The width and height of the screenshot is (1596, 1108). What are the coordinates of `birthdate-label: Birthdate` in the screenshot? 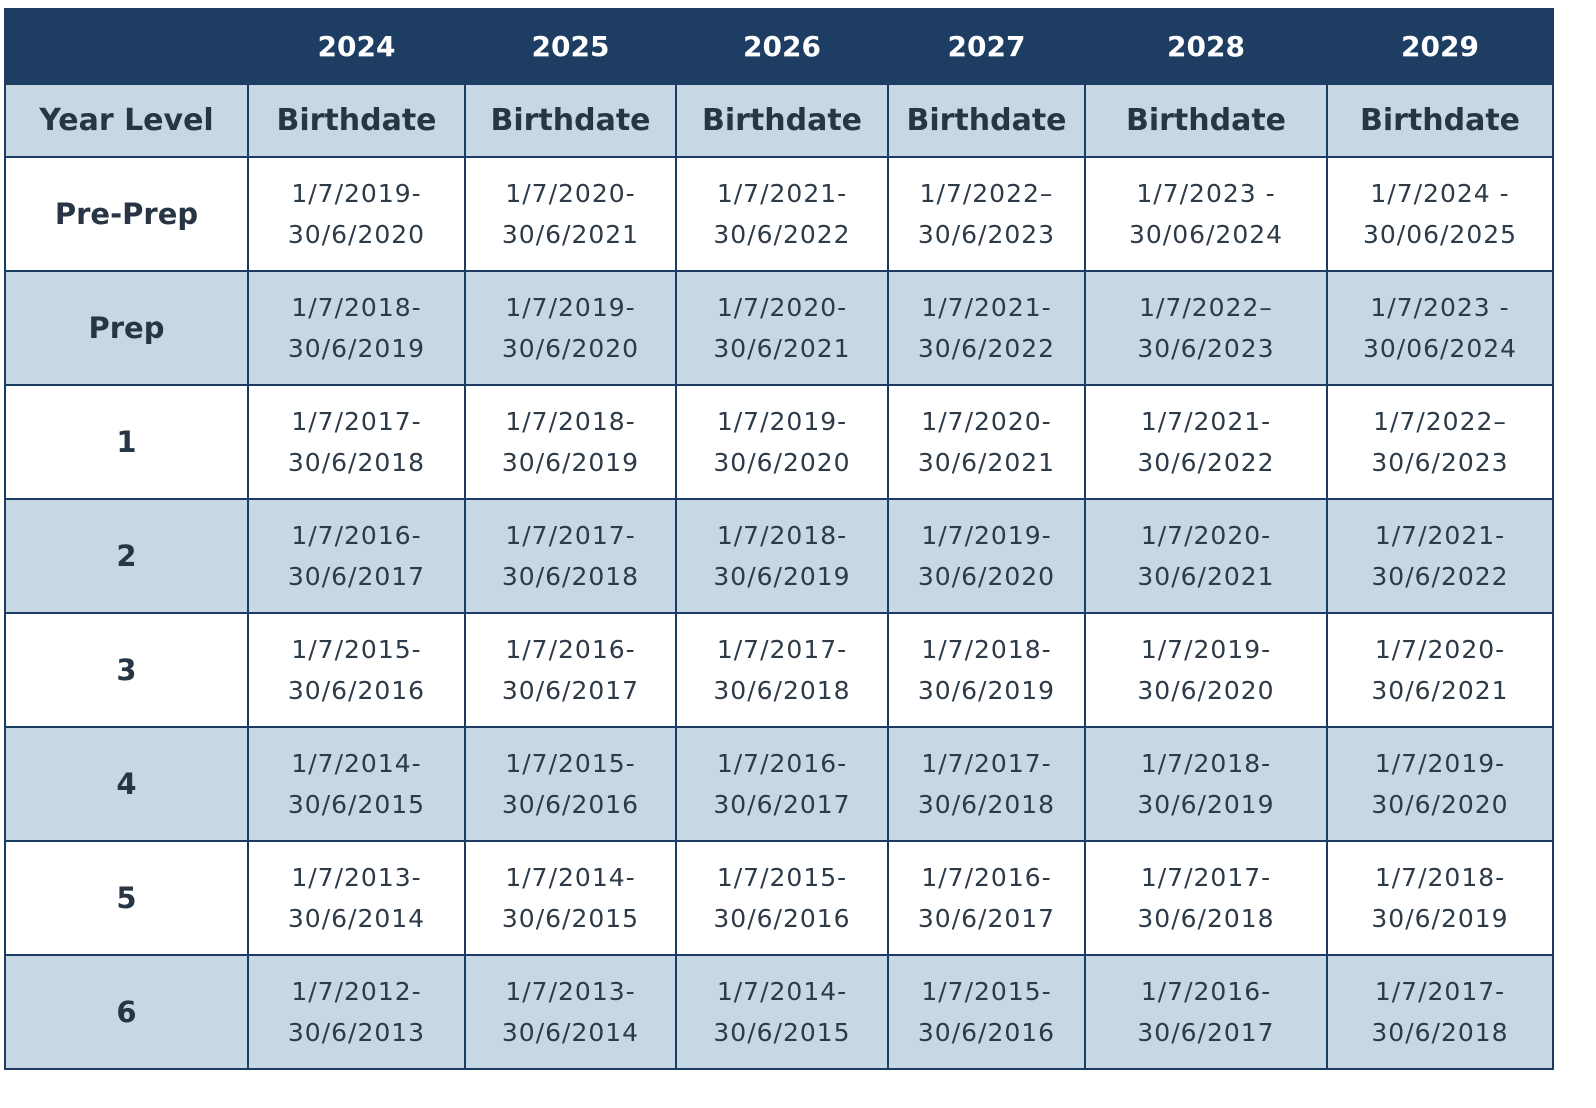 It's located at (1440, 120).